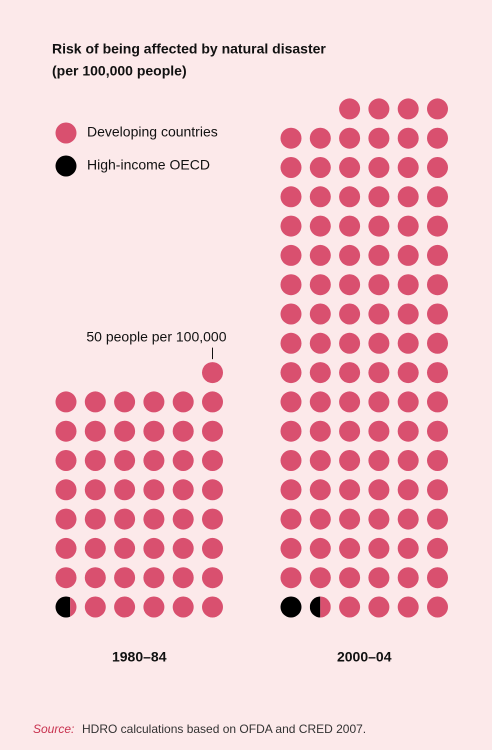  Describe the element at coordinates (53, 729) in the screenshot. I see `source-label: Source:` at that location.